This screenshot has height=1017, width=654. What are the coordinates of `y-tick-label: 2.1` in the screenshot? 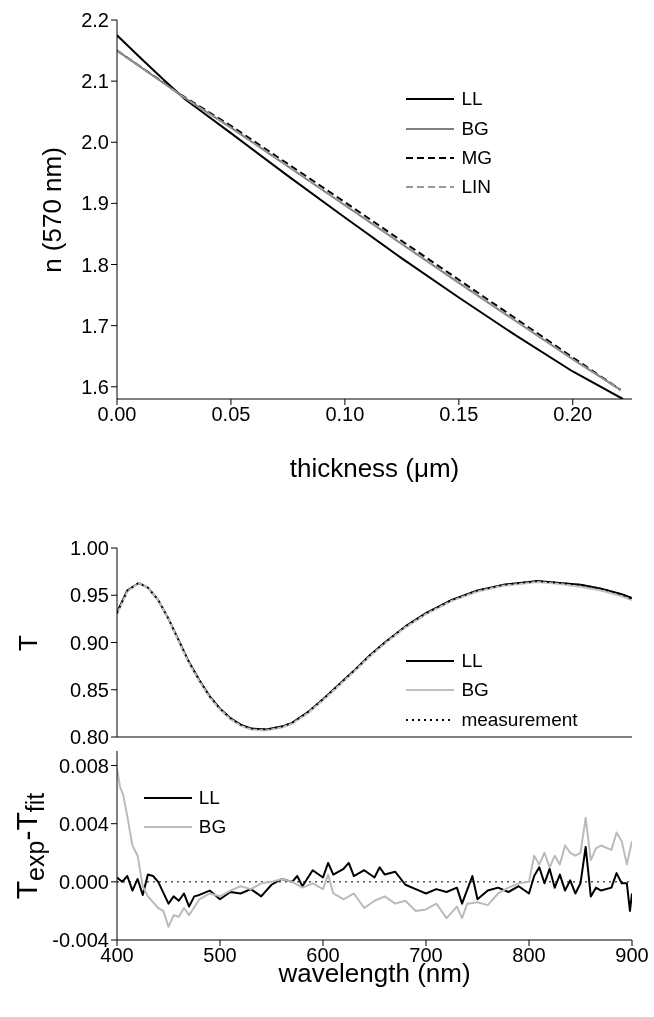 It's located at (95, 81).